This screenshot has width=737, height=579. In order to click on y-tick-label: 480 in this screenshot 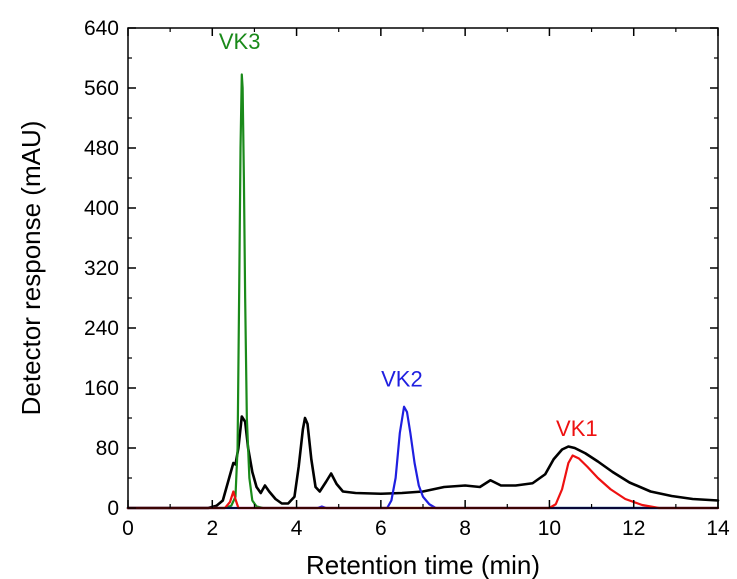, I will do `click(101, 148)`.